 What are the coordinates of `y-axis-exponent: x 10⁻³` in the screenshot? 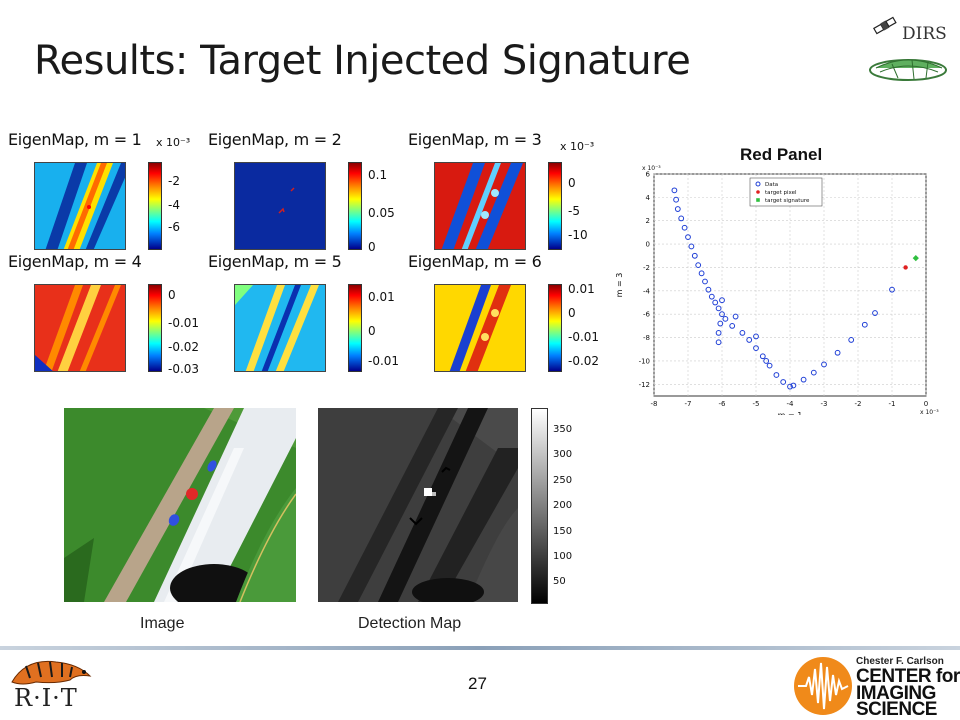 It's located at (651, 168).